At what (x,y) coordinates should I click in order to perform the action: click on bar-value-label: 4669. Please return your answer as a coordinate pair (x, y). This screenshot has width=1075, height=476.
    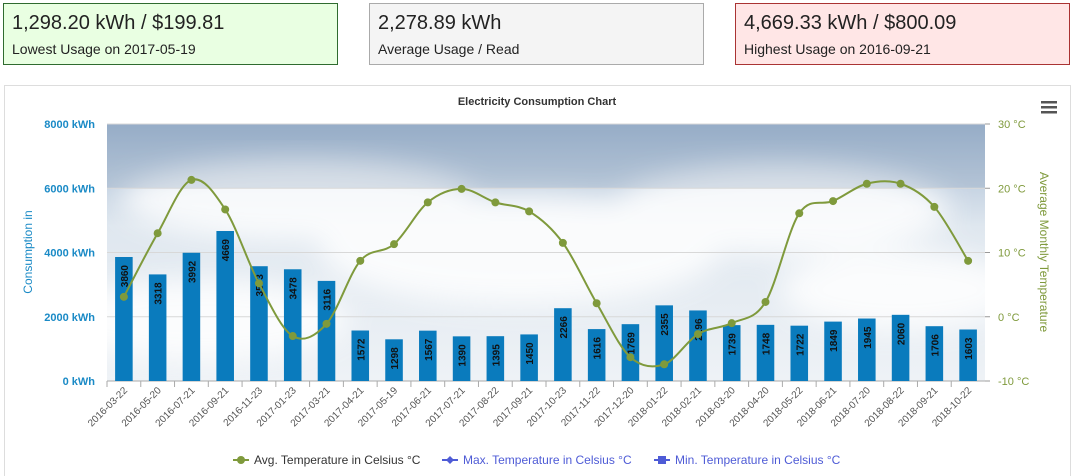
    Looking at the image, I should click on (226, 250).